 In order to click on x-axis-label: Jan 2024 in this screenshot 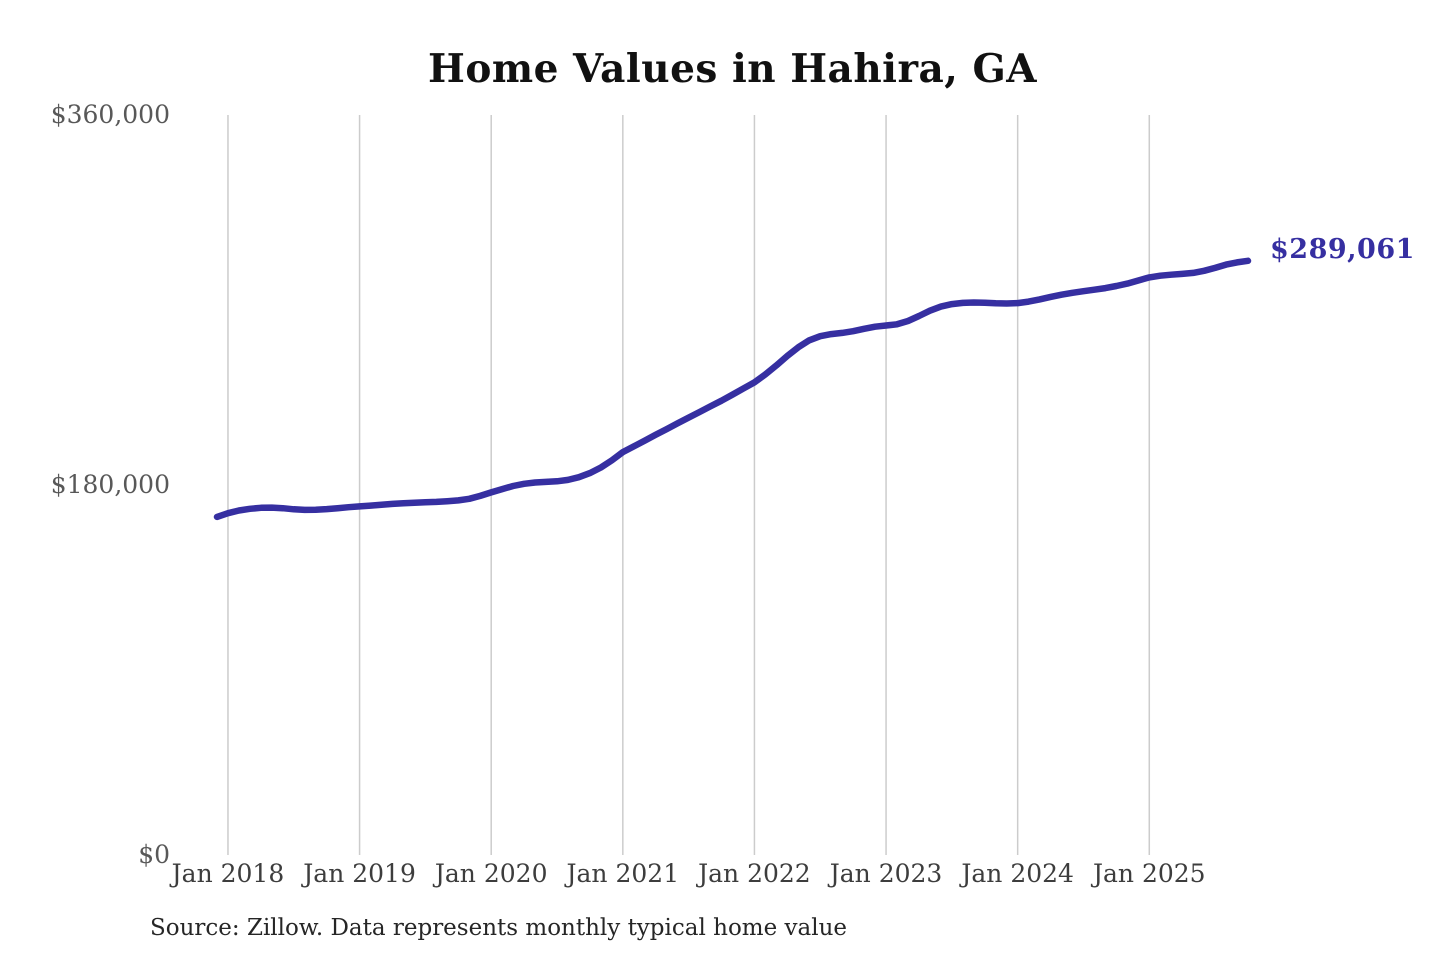, I will do `click(1017, 873)`.